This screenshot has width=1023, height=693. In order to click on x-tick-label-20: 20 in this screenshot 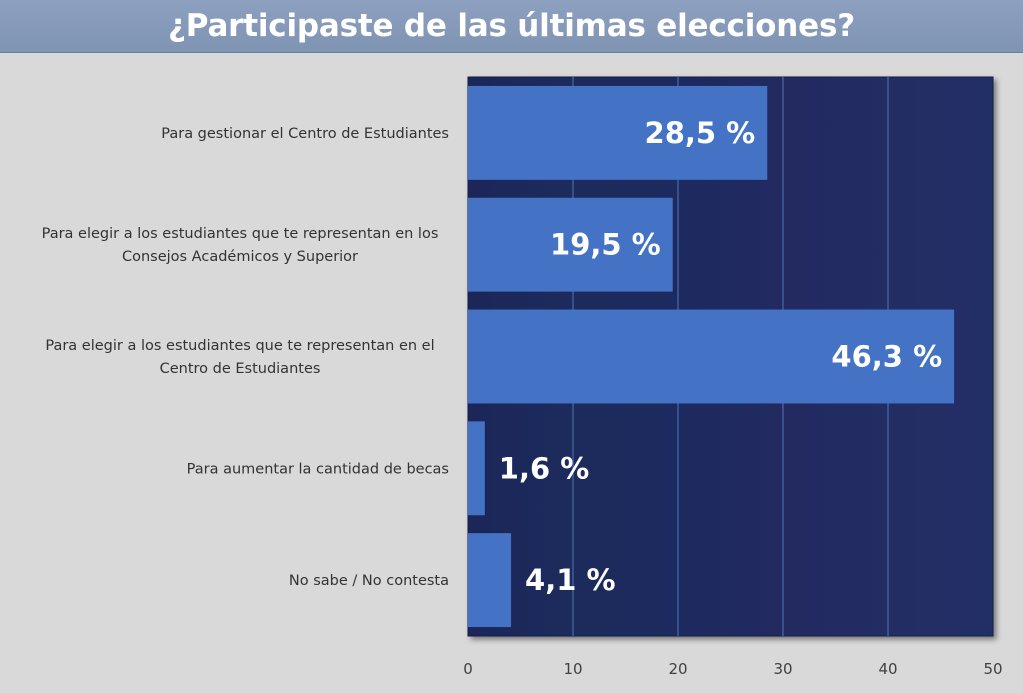, I will do `click(677, 669)`.